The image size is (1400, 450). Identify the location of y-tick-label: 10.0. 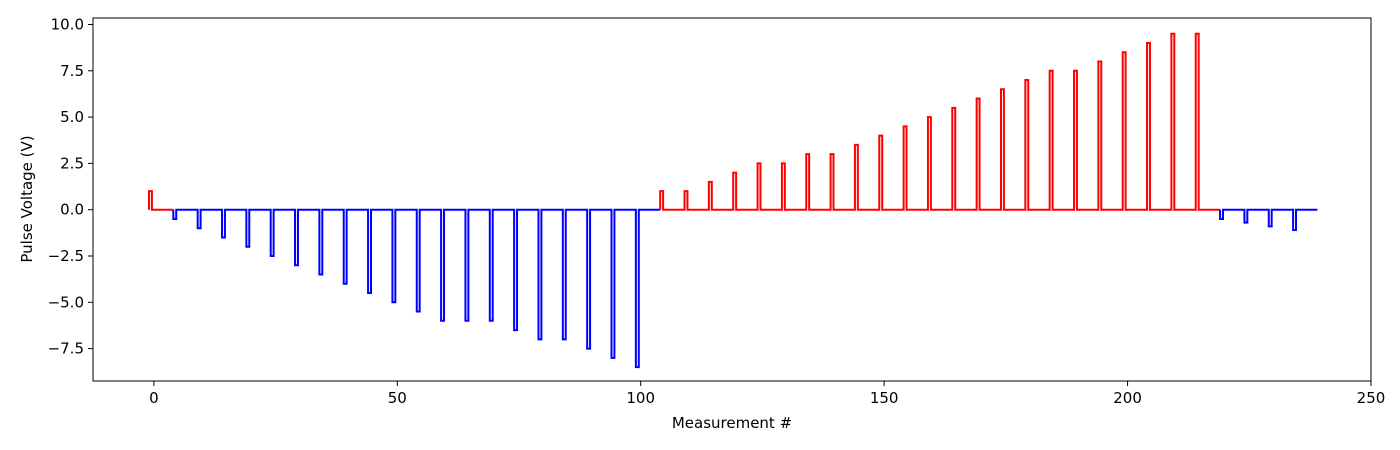
(67, 24).